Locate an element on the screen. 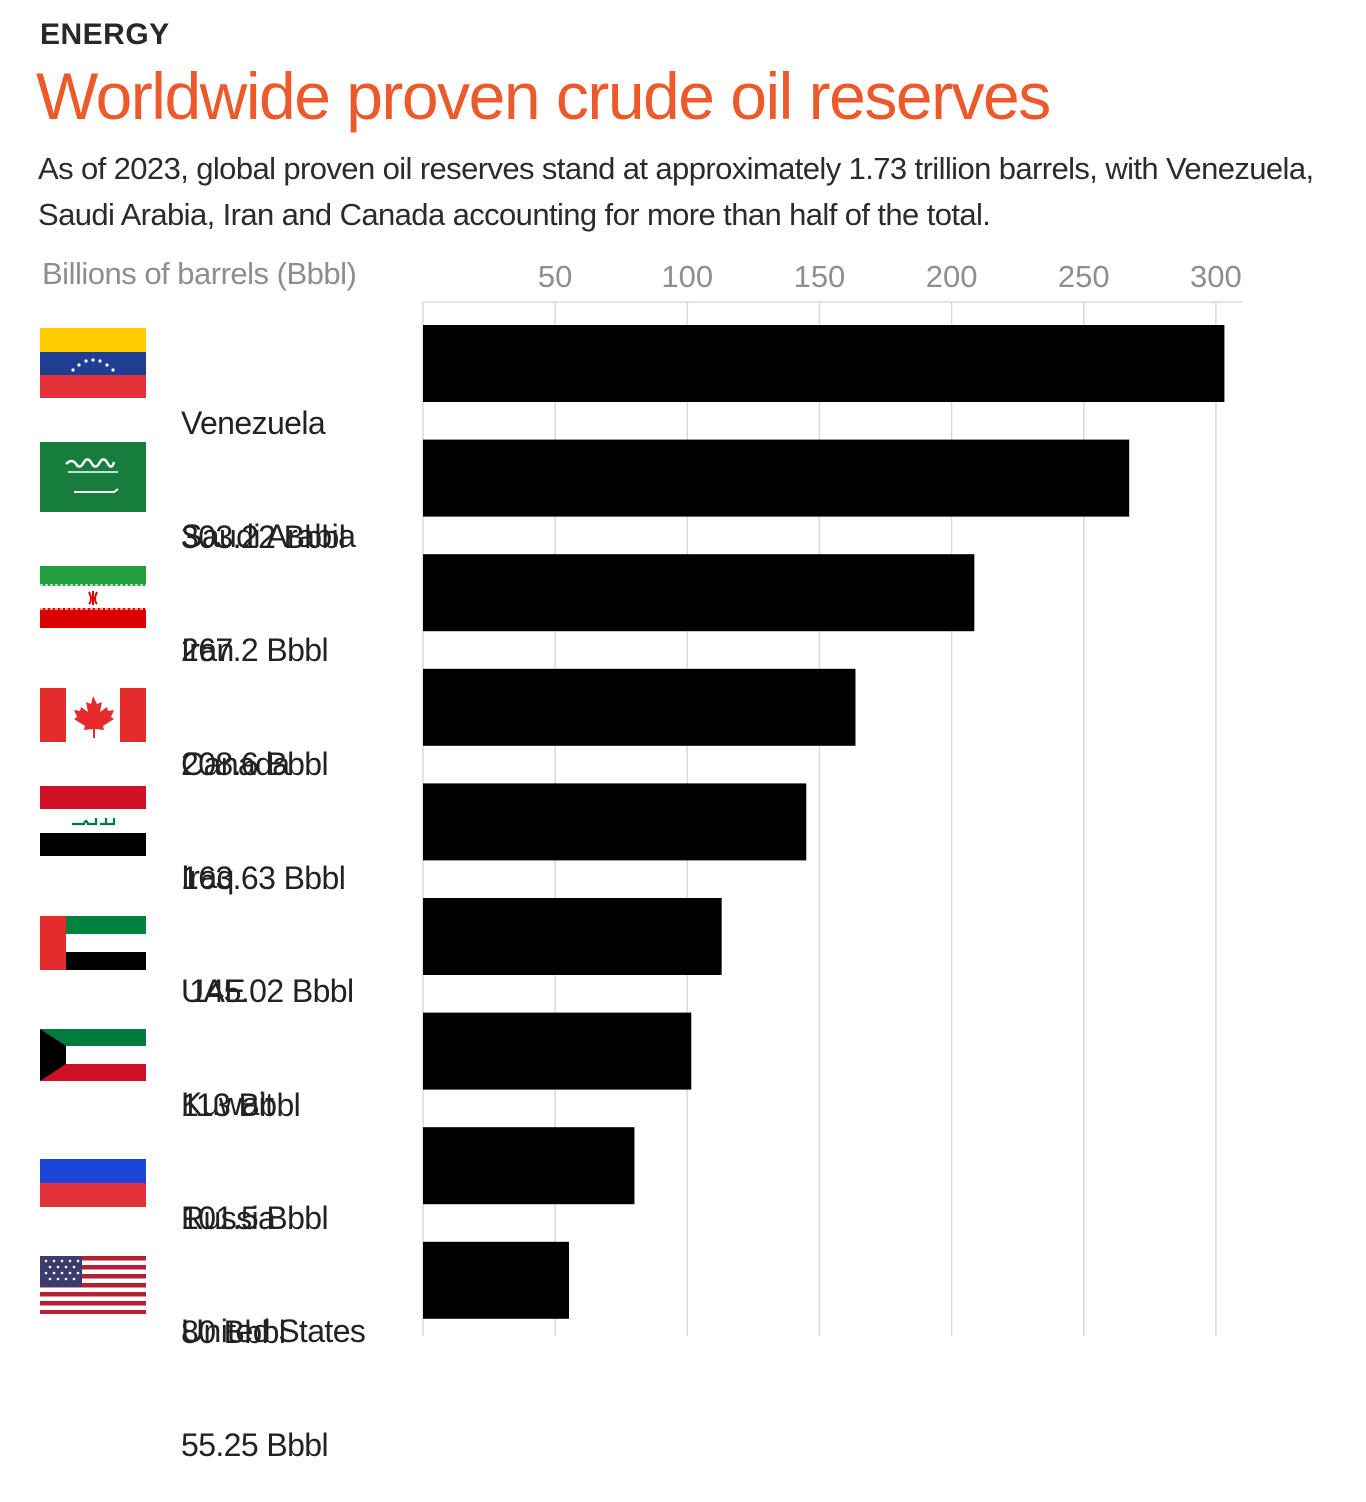  bar-iran is located at coordinates (699, 593).